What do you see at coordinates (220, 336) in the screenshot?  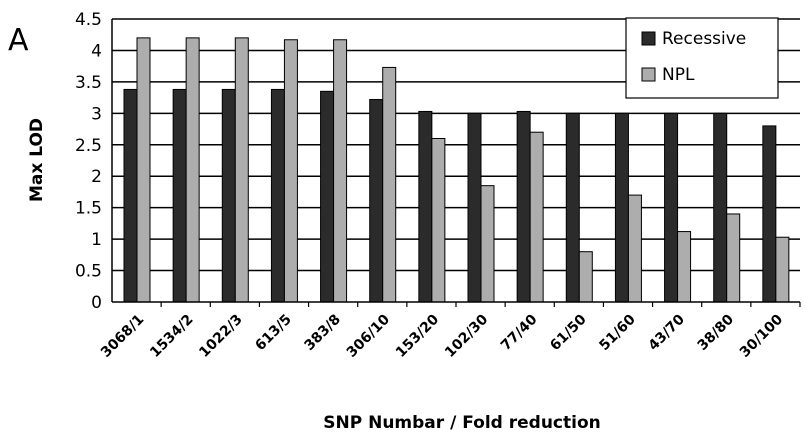 I see `x-category-label: 1022/3` at bounding box center [220, 336].